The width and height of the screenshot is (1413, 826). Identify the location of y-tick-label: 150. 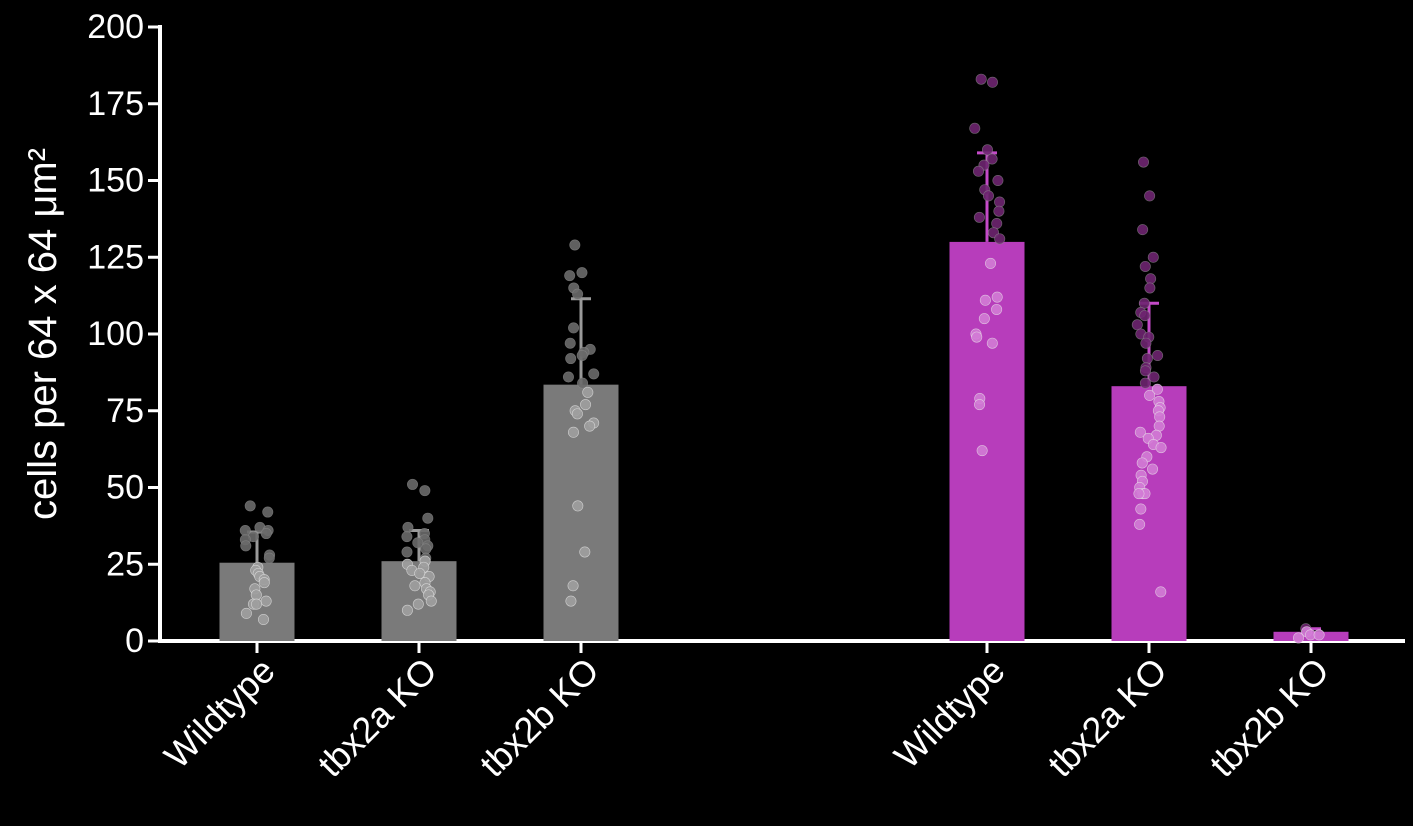
(115, 181).